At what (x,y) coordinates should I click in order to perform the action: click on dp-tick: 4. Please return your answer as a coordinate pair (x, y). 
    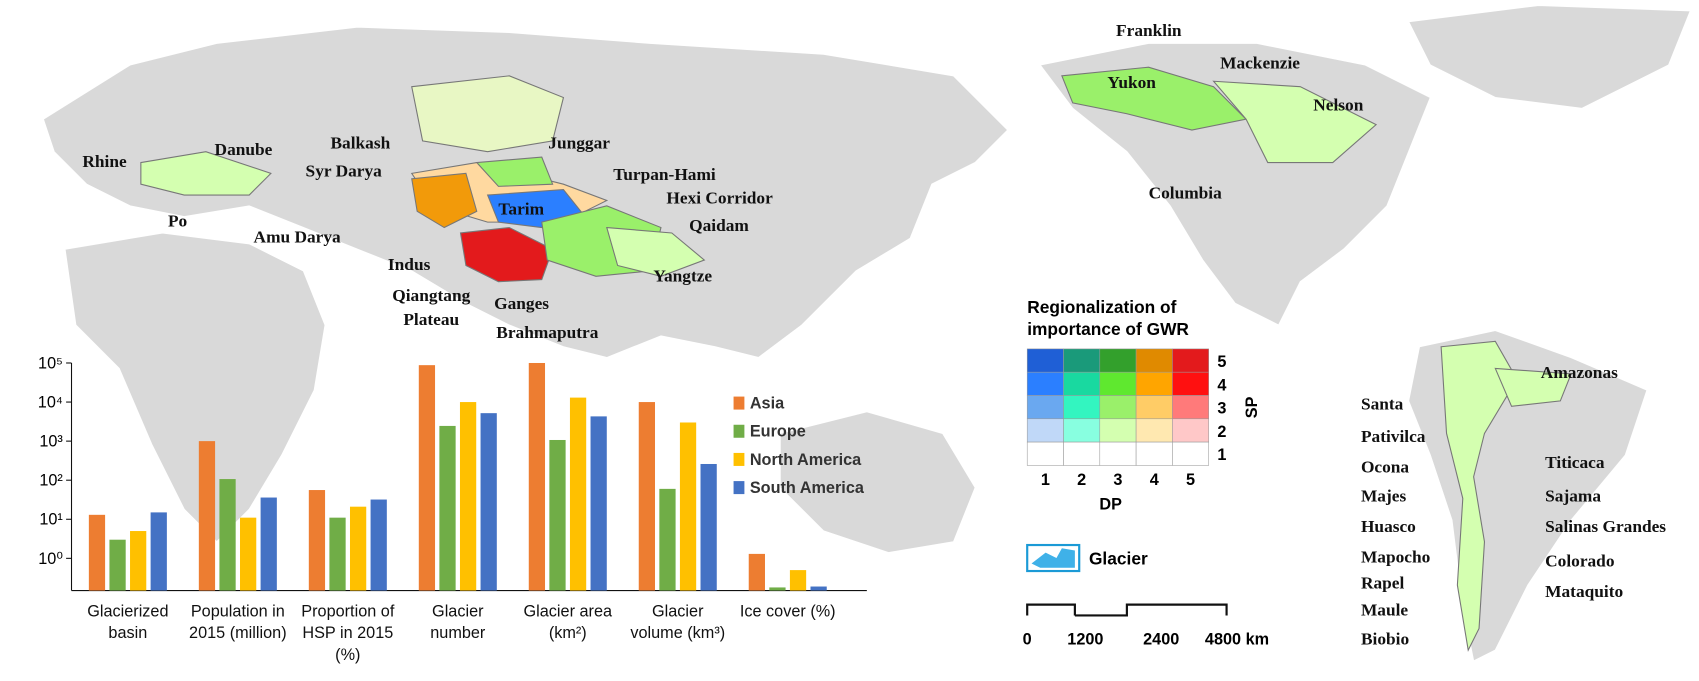
    Looking at the image, I should click on (1154, 480).